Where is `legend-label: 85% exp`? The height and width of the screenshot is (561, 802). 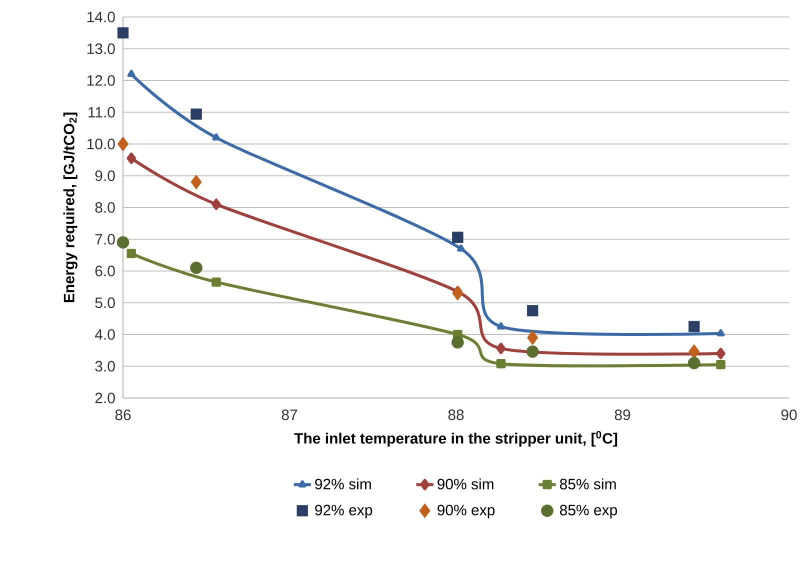 legend-label: 85% exp is located at coordinates (589, 511).